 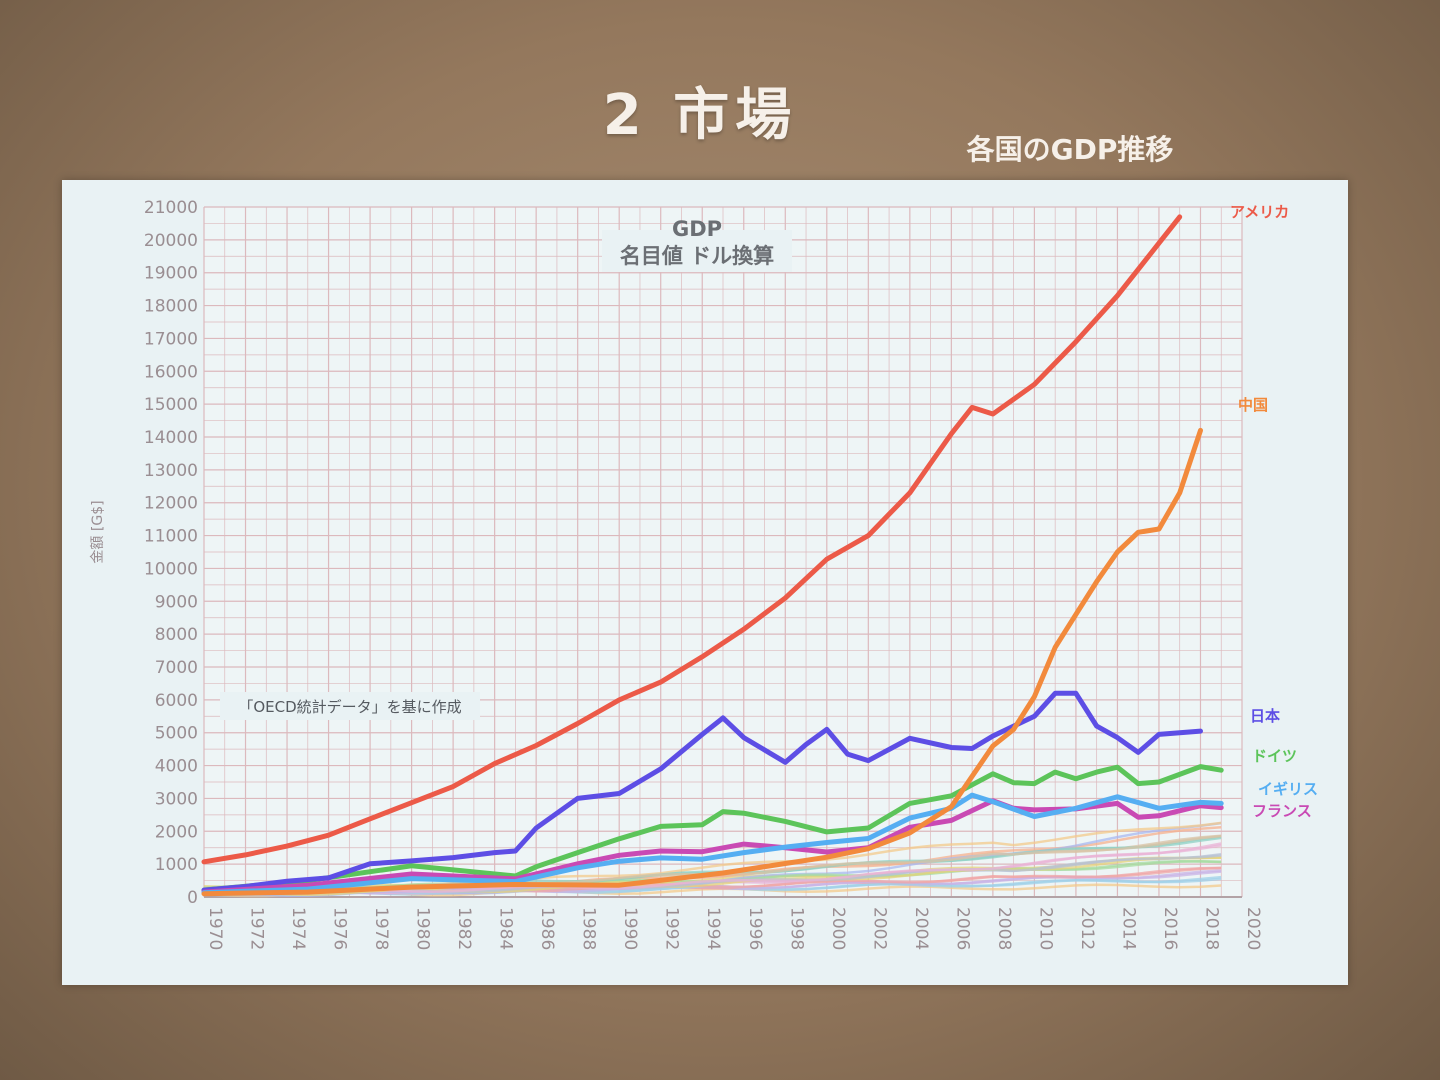 What do you see at coordinates (1170, 928) in the screenshot?
I see `x-tick-label: 2016` at bounding box center [1170, 928].